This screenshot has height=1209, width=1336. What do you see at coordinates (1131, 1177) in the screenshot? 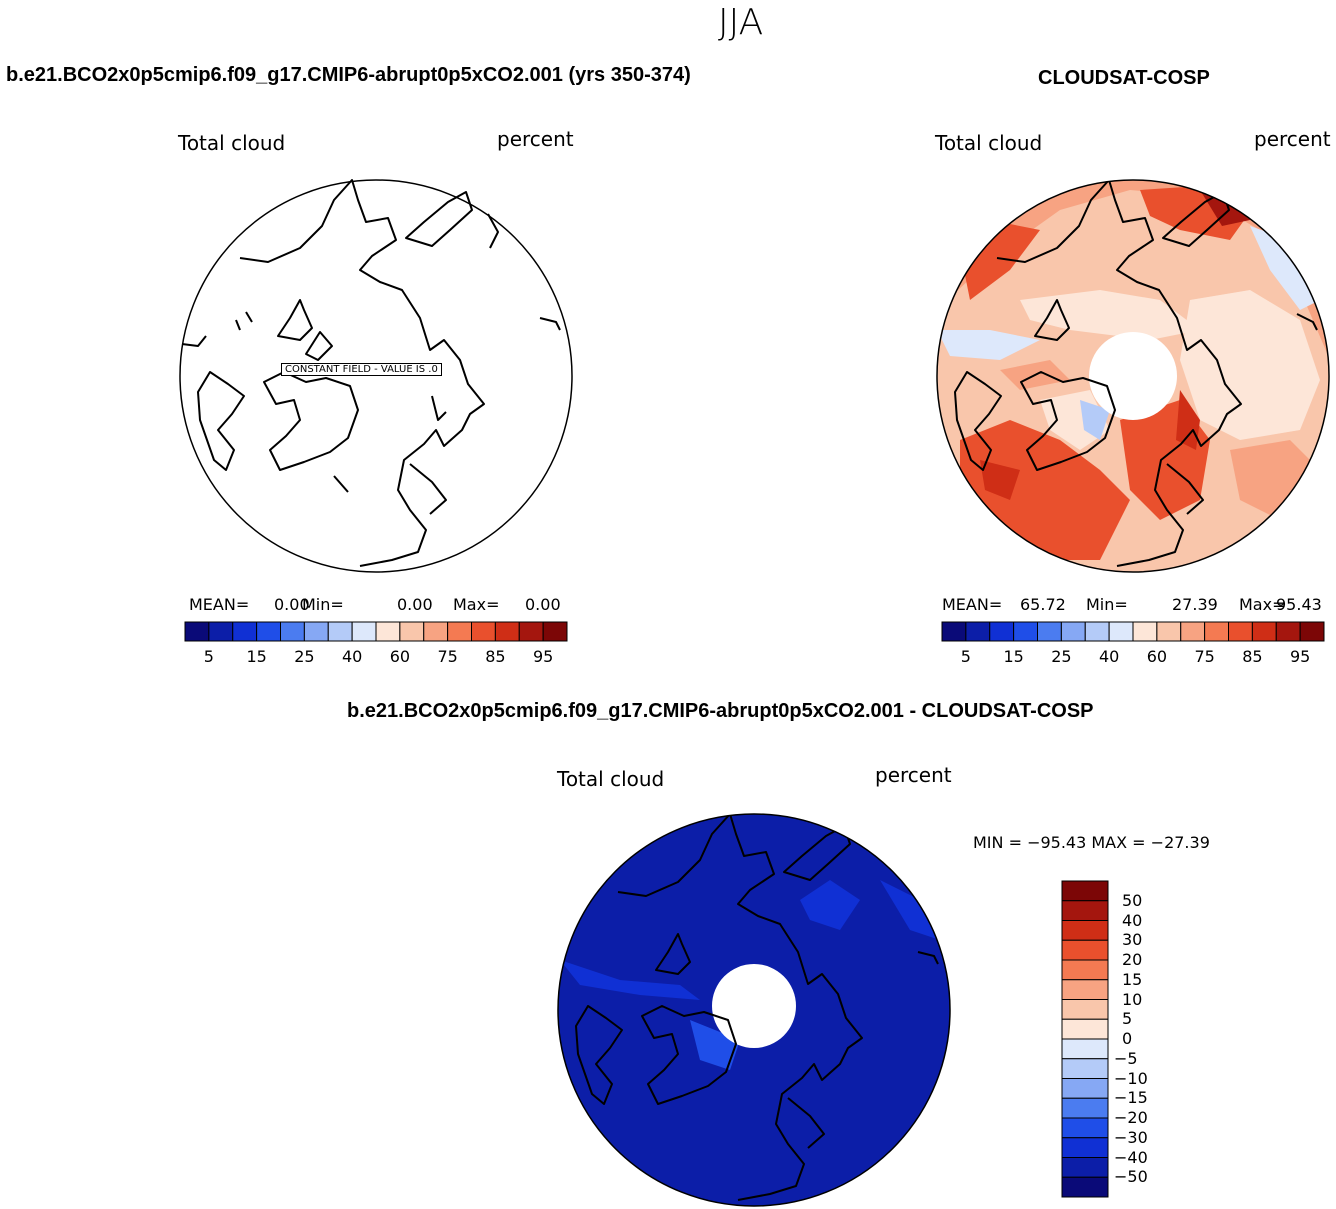
I see `diff-colorbar-tick-label: −50` at bounding box center [1131, 1177].